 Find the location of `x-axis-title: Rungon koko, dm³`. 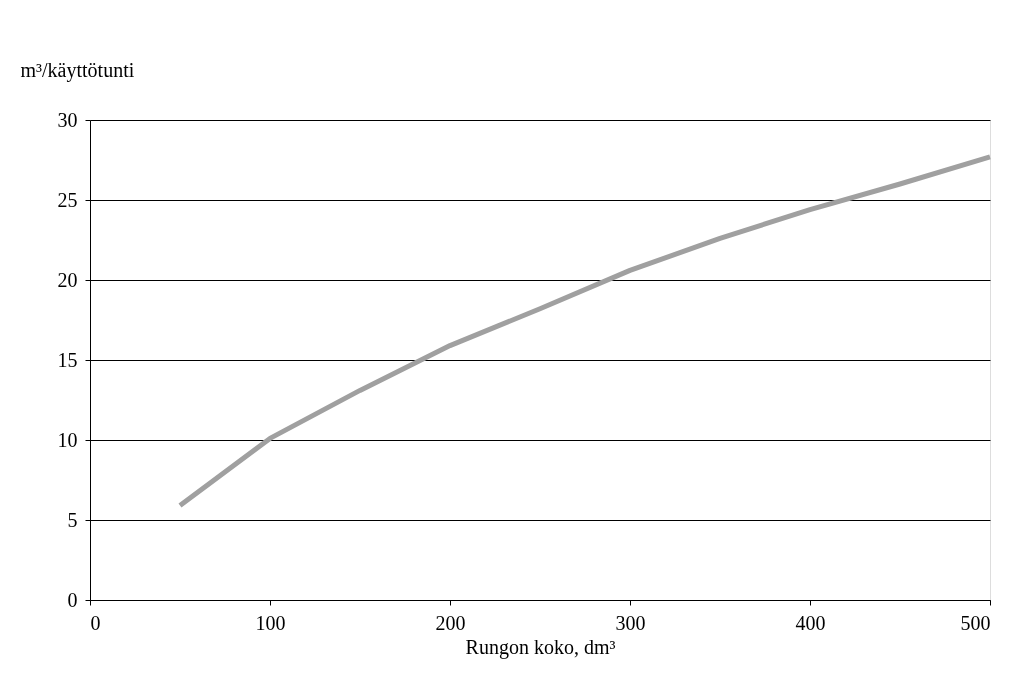

x-axis-title: Rungon koko, dm³ is located at coordinates (540, 647).